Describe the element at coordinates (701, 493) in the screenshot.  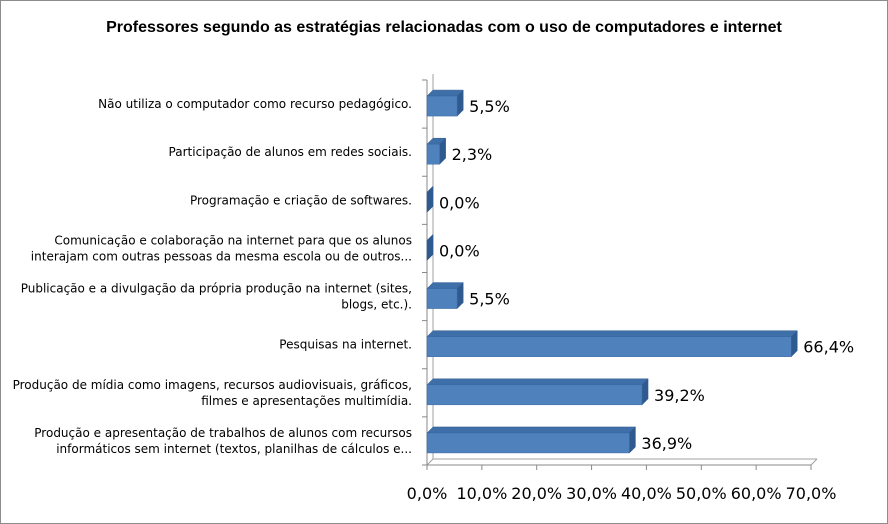
I see `x-tick-label: 50,0%` at that location.